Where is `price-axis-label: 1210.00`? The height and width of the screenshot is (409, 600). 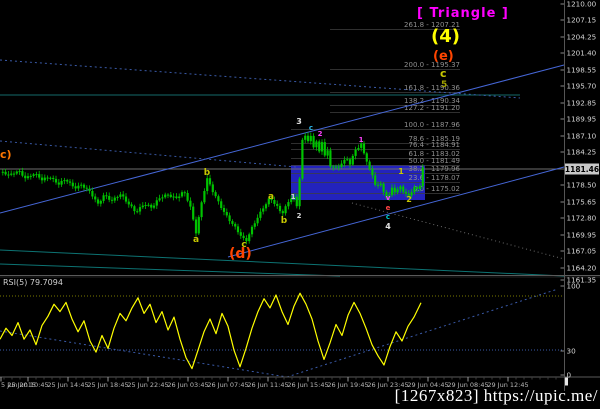
price-axis-label: 1210.00 is located at coordinates (582, 4).